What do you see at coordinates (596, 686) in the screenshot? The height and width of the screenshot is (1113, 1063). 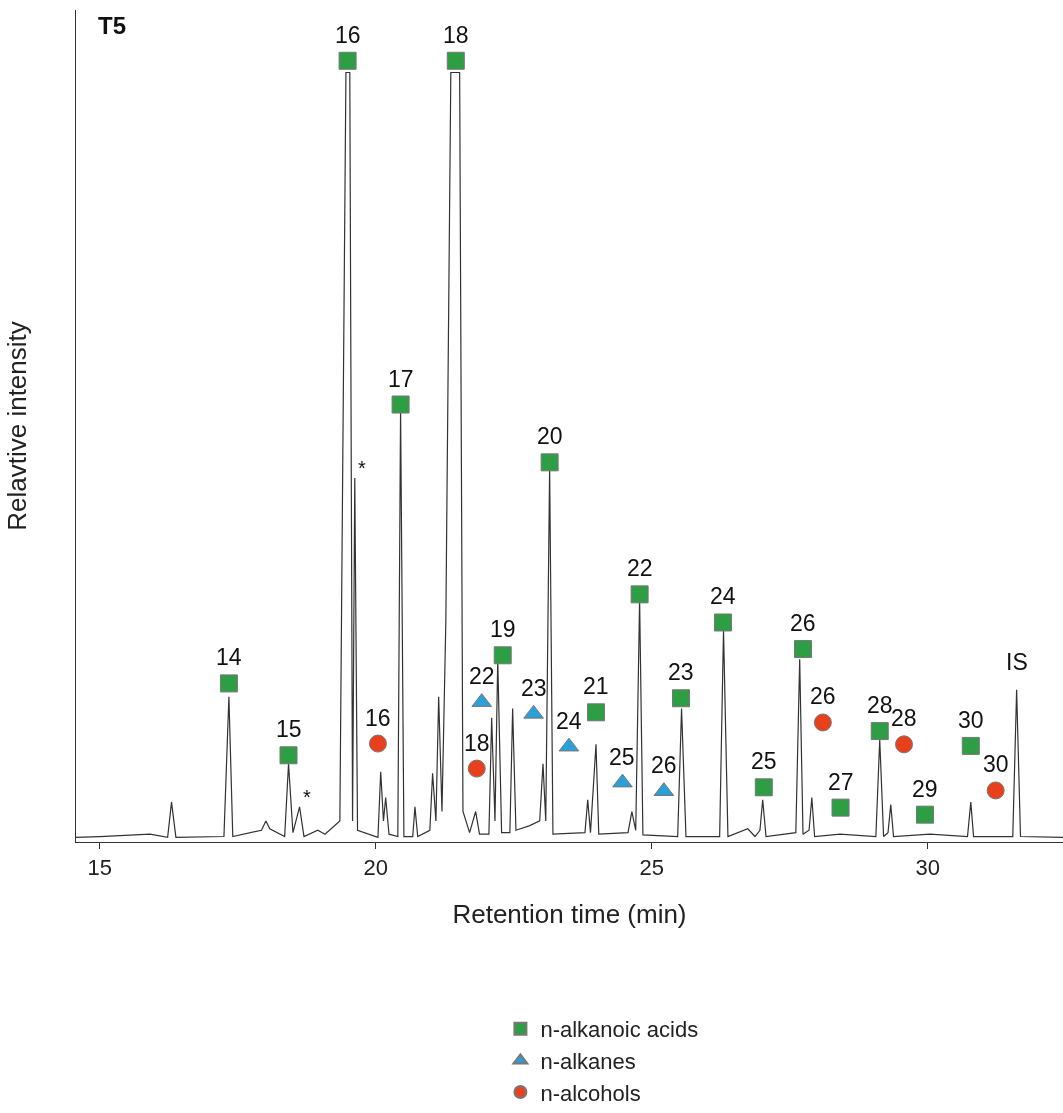 I see `annotation: 21` at bounding box center [596, 686].